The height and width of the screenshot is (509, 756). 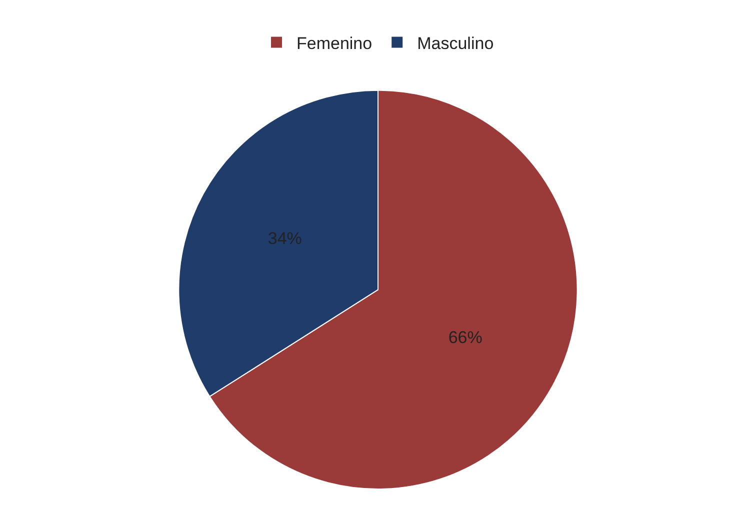 What do you see at coordinates (465, 338) in the screenshot?
I see `data-label: 66%` at bounding box center [465, 338].